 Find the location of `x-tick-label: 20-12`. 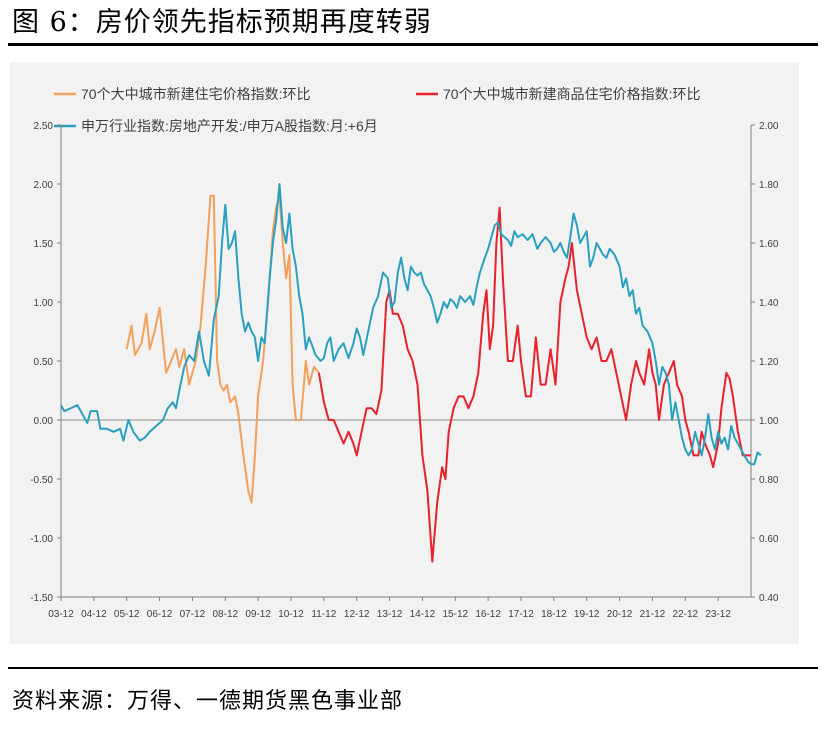

x-tick-label: 20-12 is located at coordinates (620, 614).